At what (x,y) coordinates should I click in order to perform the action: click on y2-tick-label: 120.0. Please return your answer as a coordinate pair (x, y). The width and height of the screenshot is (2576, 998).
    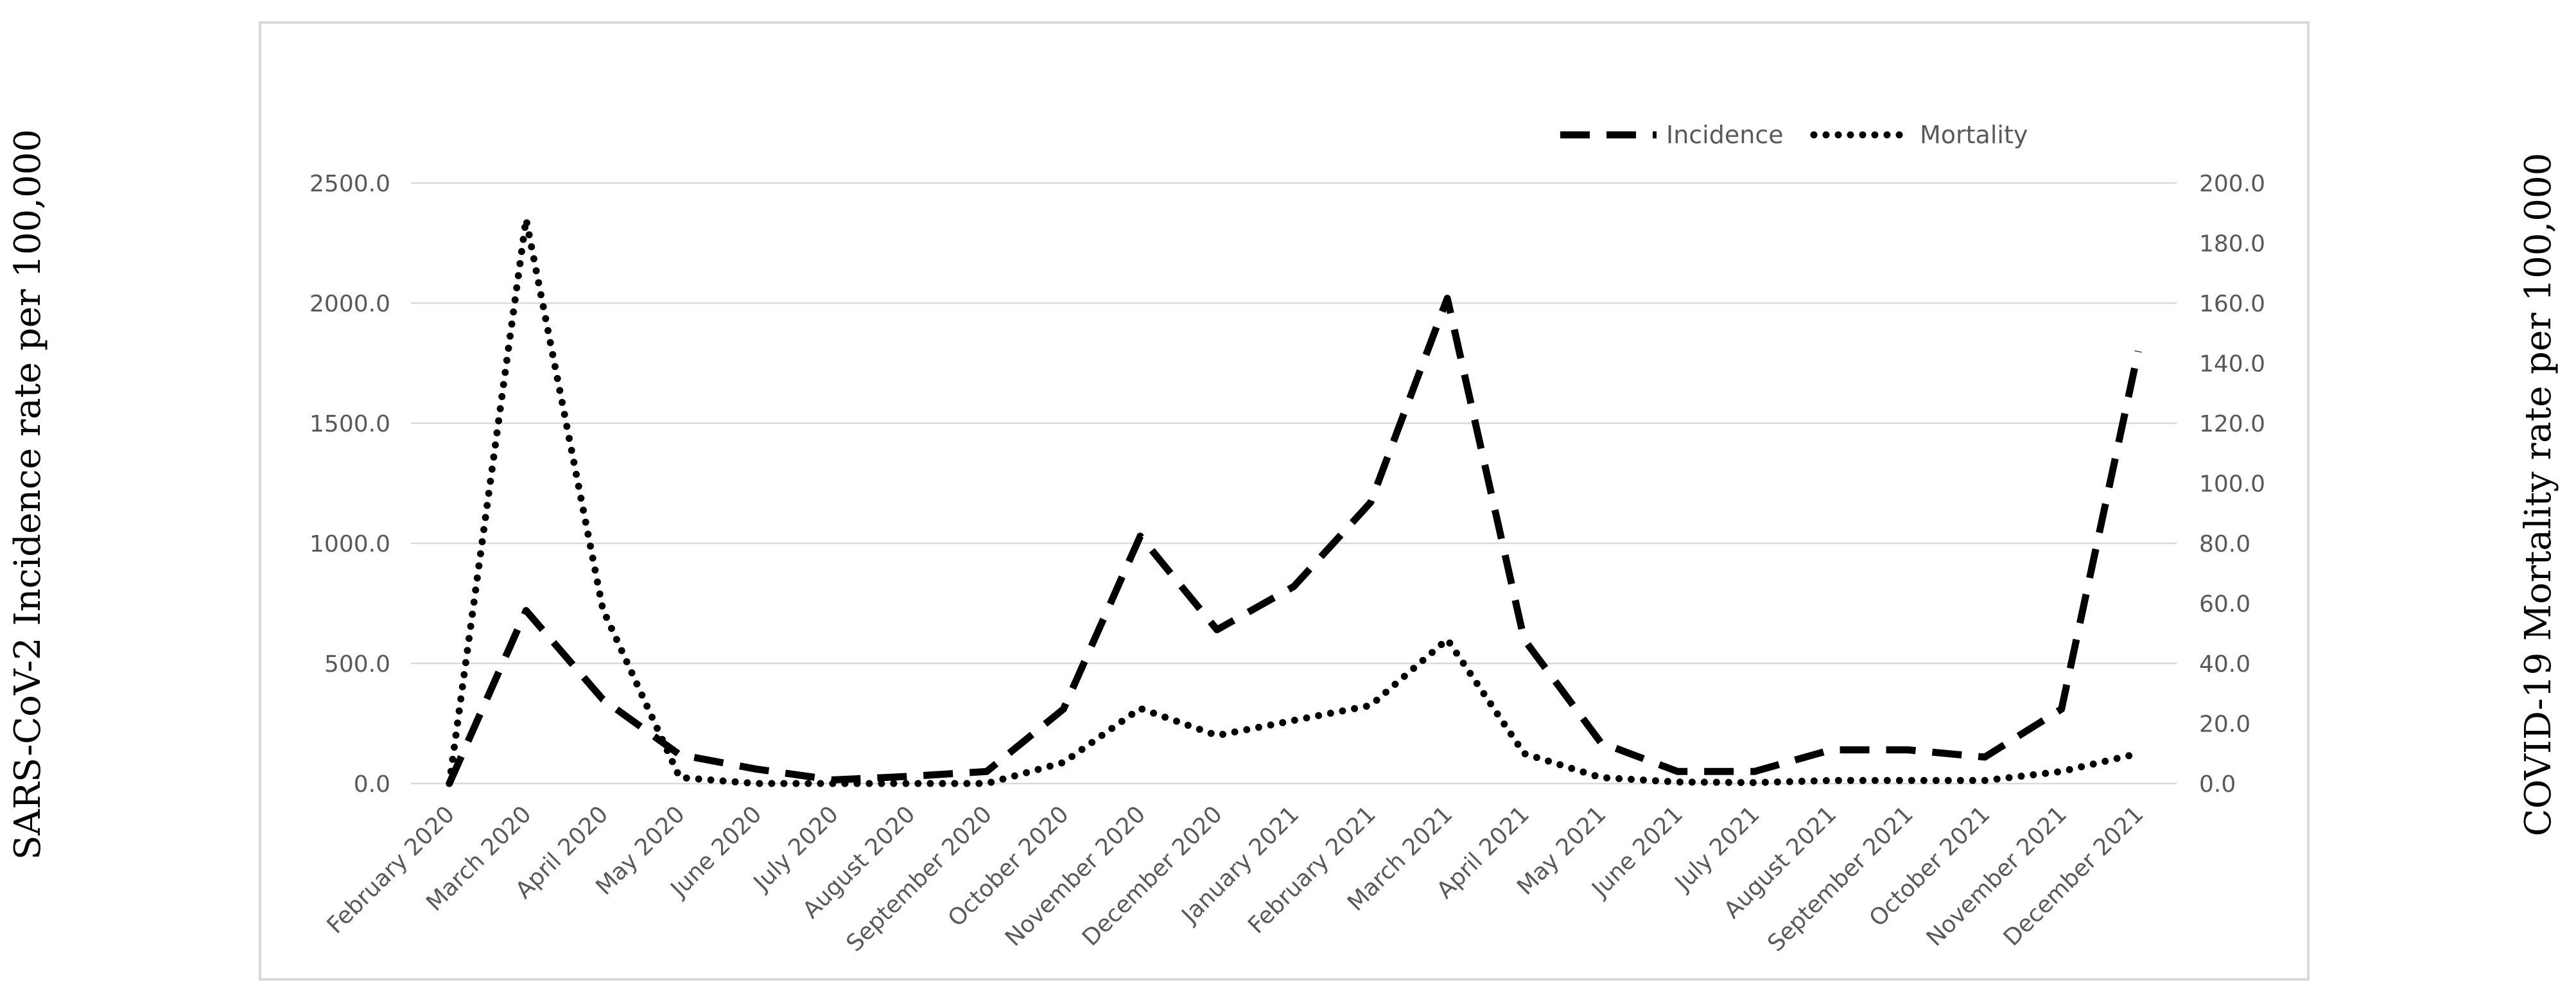
    Looking at the image, I should click on (2232, 424).